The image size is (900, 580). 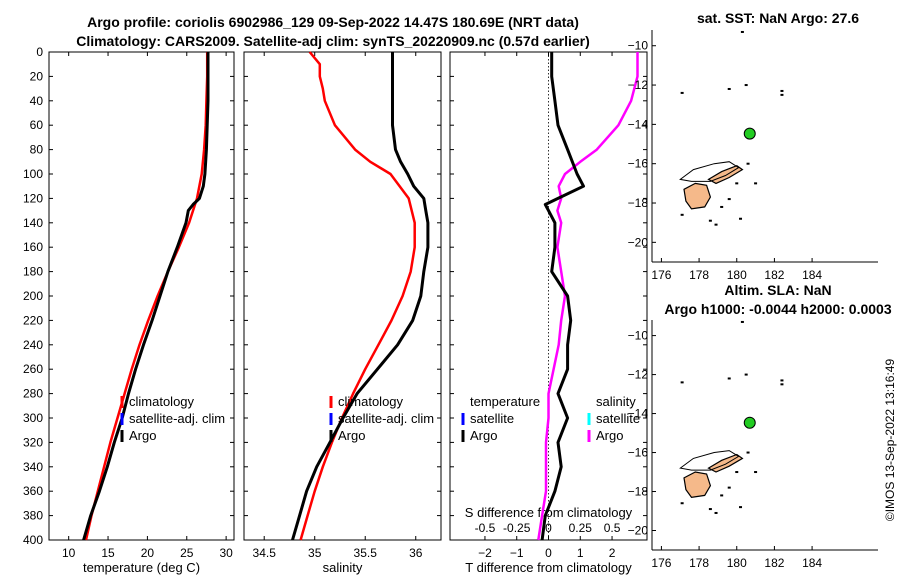 What do you see at coordinates (416, 553) in the screenshot?
I see `x-tick-label: 36` at bounding box center [416, 553].